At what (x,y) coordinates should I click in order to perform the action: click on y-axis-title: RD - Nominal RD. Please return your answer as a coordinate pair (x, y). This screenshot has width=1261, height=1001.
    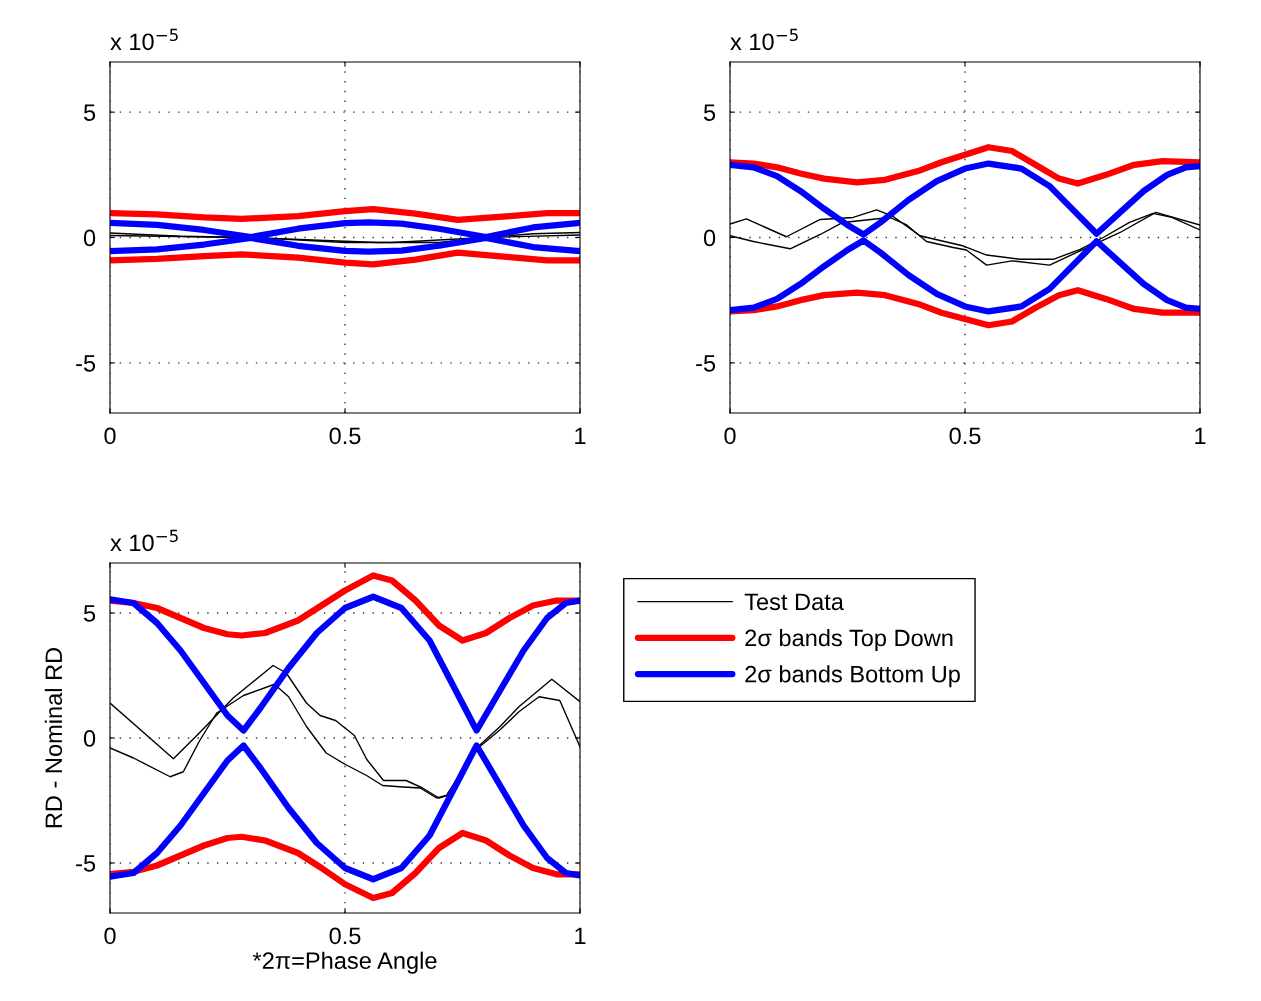
    Looking at the image, I should click on (53, 737).